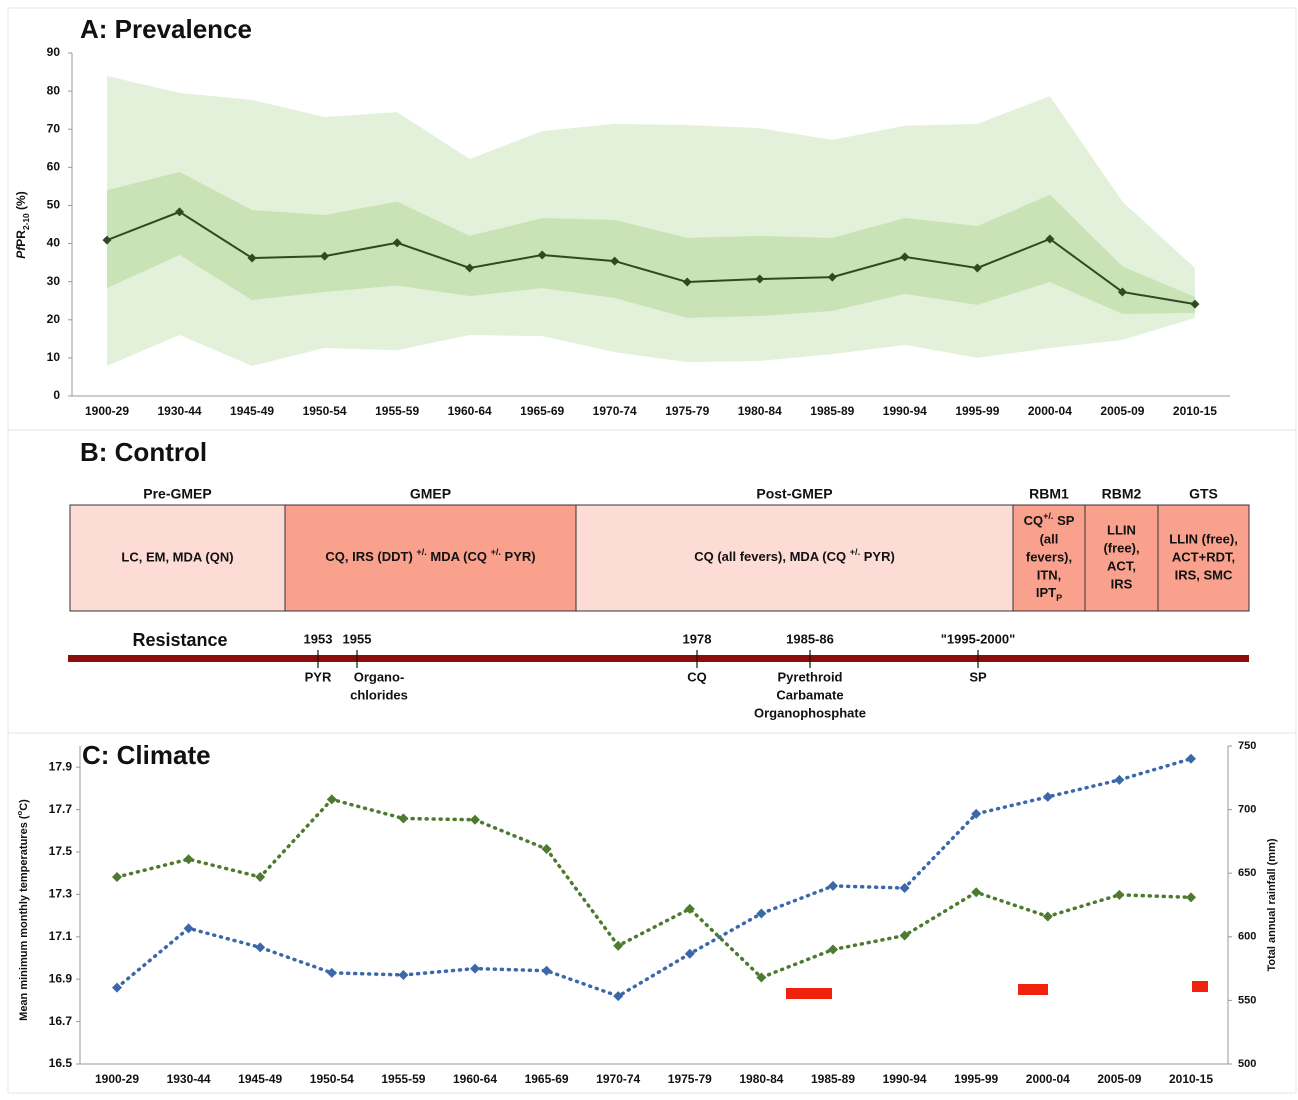  Describe the element at coordinates (687, 411) in the screenshot. I see `x-tick-label: 1975-79` at that location.